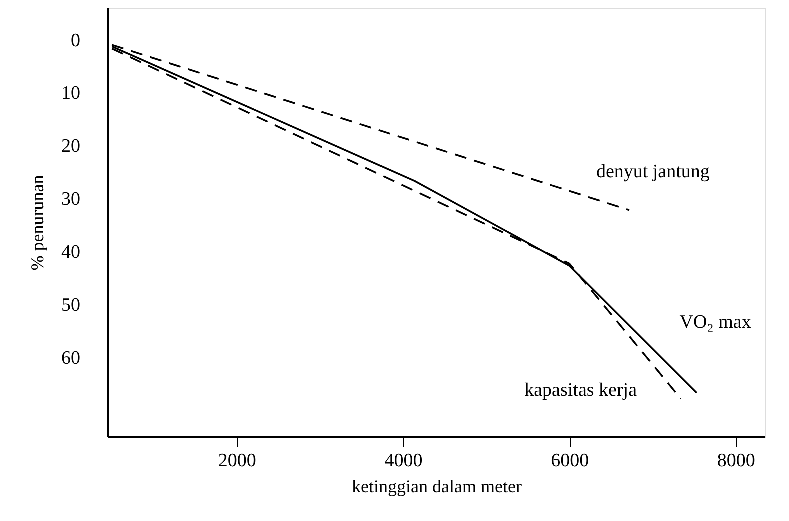  Describe the element at coordinates (403, 461) in the screenshot. I see `x-tick-label: 4000` at that location.